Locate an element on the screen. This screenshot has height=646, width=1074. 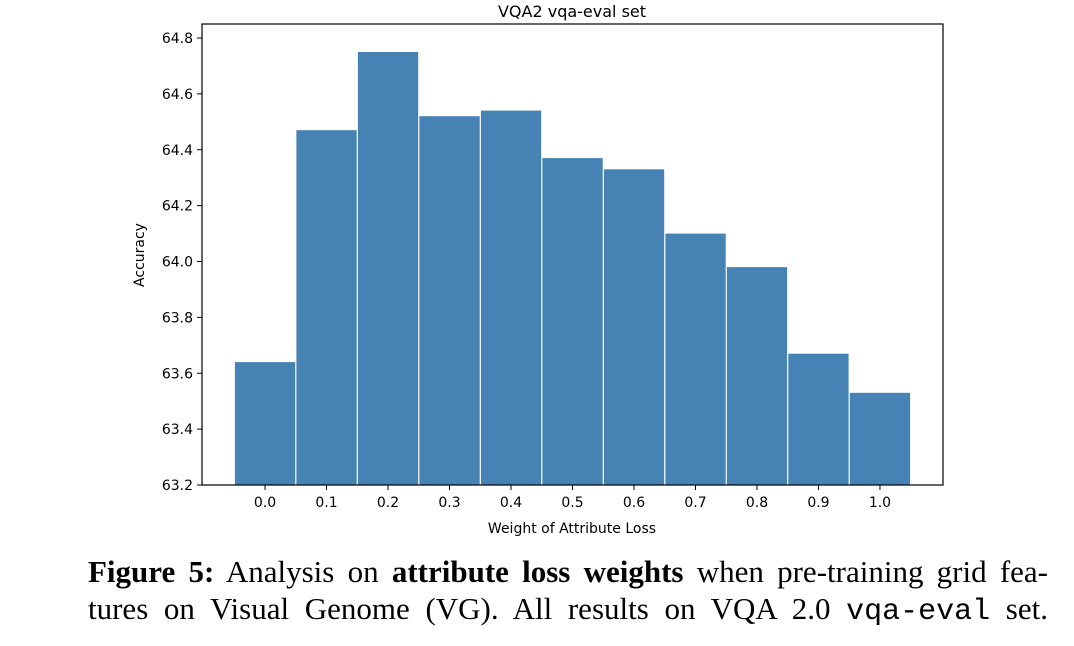
y-axis-label: Accuracy is located at coordinates (140, 255).